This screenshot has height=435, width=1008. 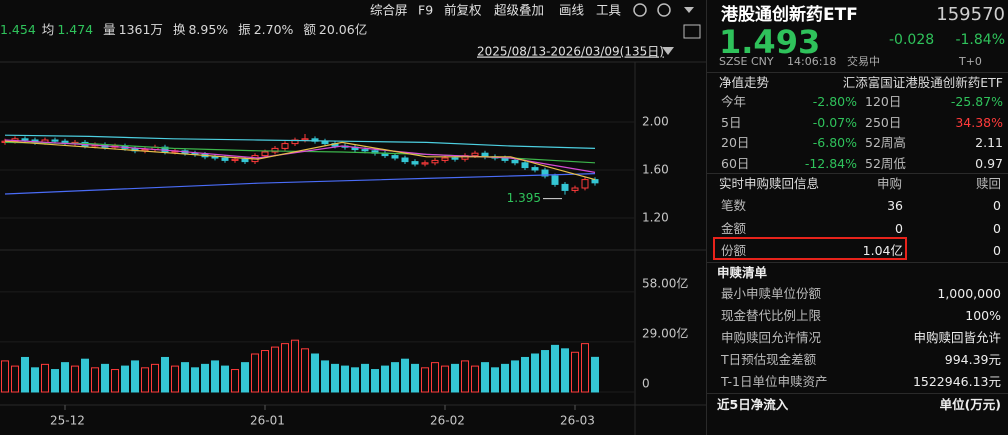 I want to click on stat-label: 振, so click(x=244, y=29).